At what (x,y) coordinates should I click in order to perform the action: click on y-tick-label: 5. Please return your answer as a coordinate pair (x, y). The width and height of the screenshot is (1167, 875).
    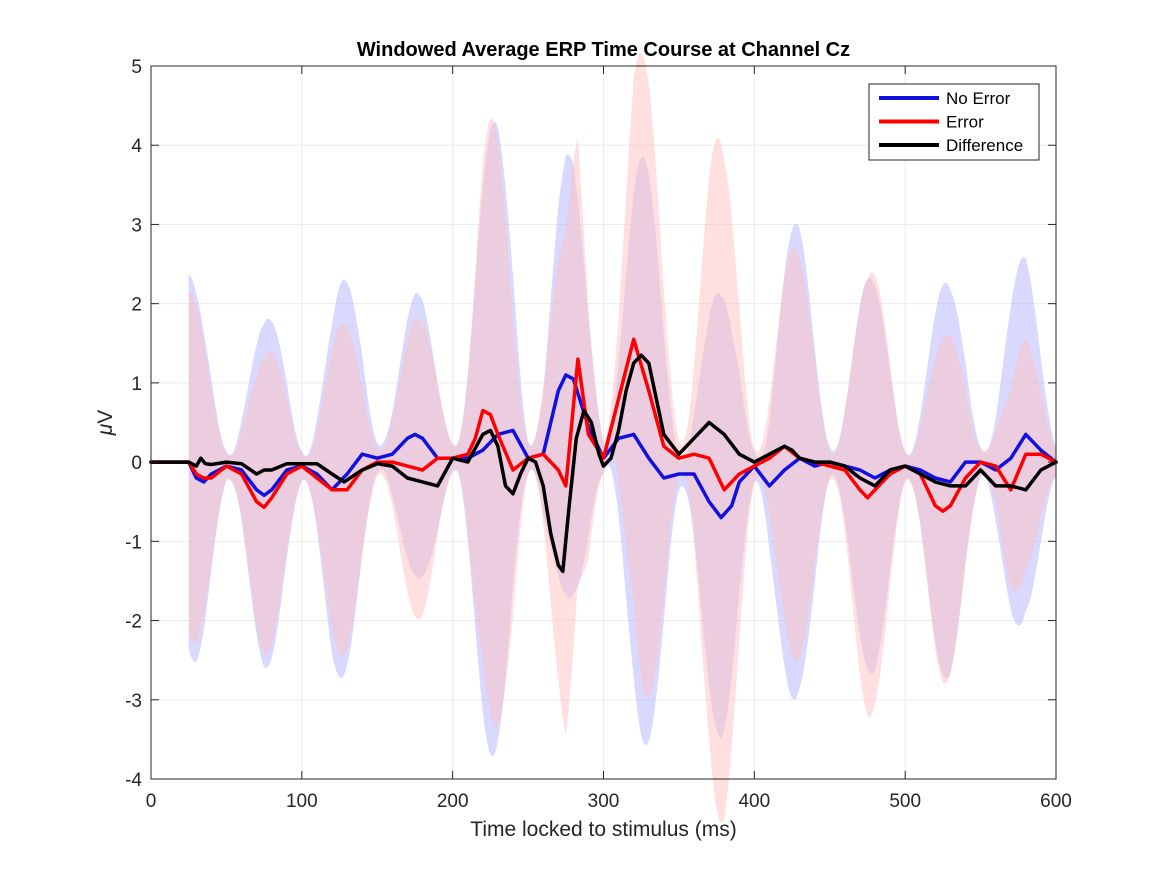
    Looking at the image, I should click on (136, 67).